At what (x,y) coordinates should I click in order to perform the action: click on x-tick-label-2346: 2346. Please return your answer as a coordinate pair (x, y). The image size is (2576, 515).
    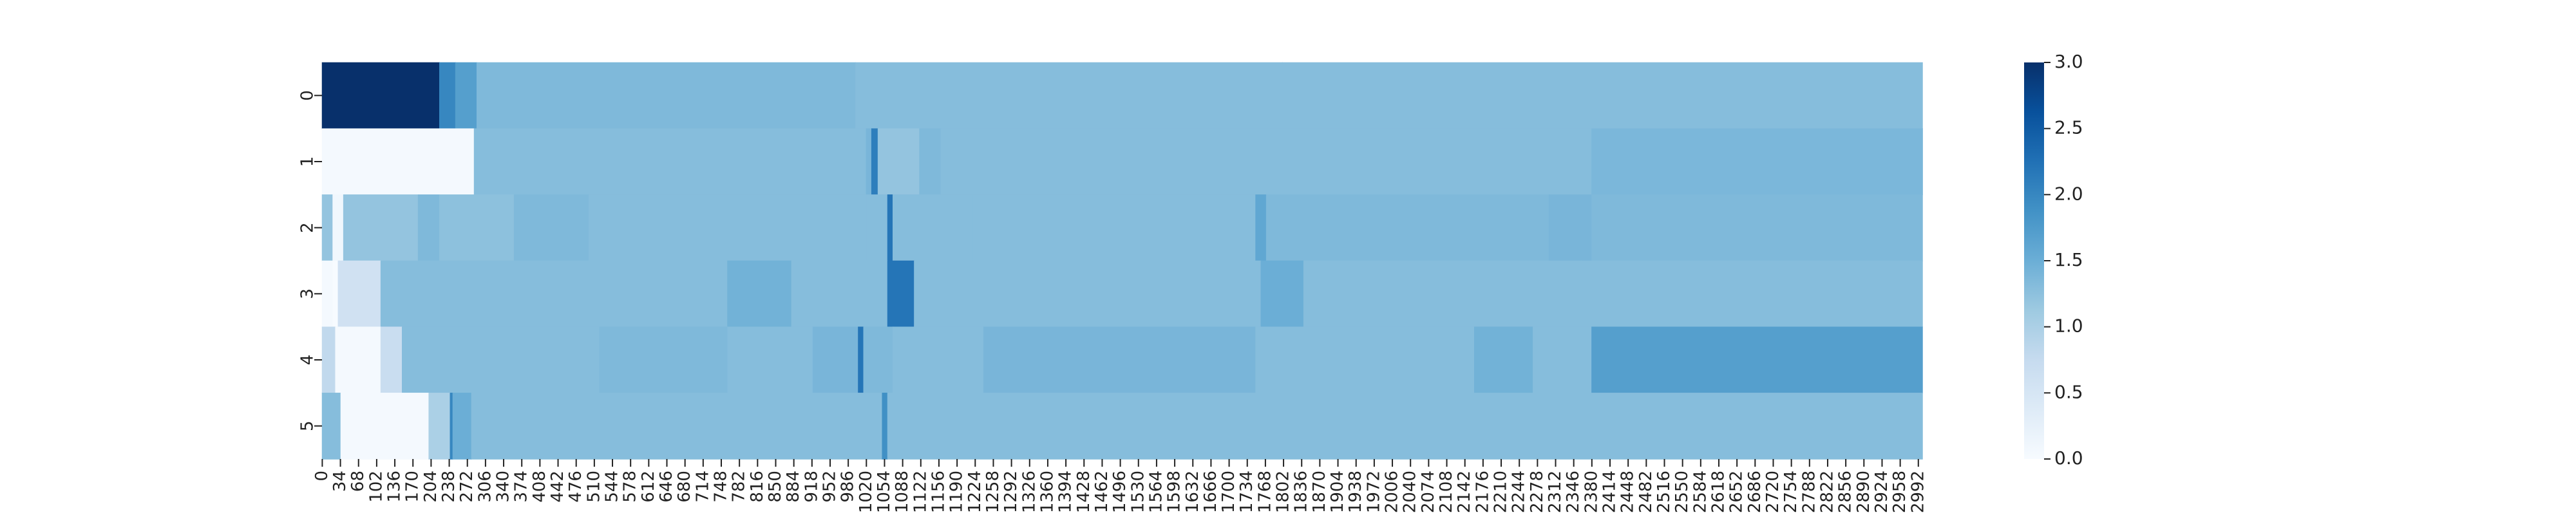
    Looking at the image, I should click on (1574, 492).